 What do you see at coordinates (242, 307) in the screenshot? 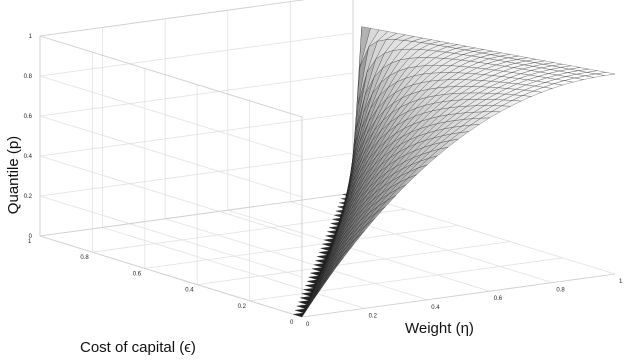
I see `y-tick-label: 0.2` at bounding box center [242, 307].